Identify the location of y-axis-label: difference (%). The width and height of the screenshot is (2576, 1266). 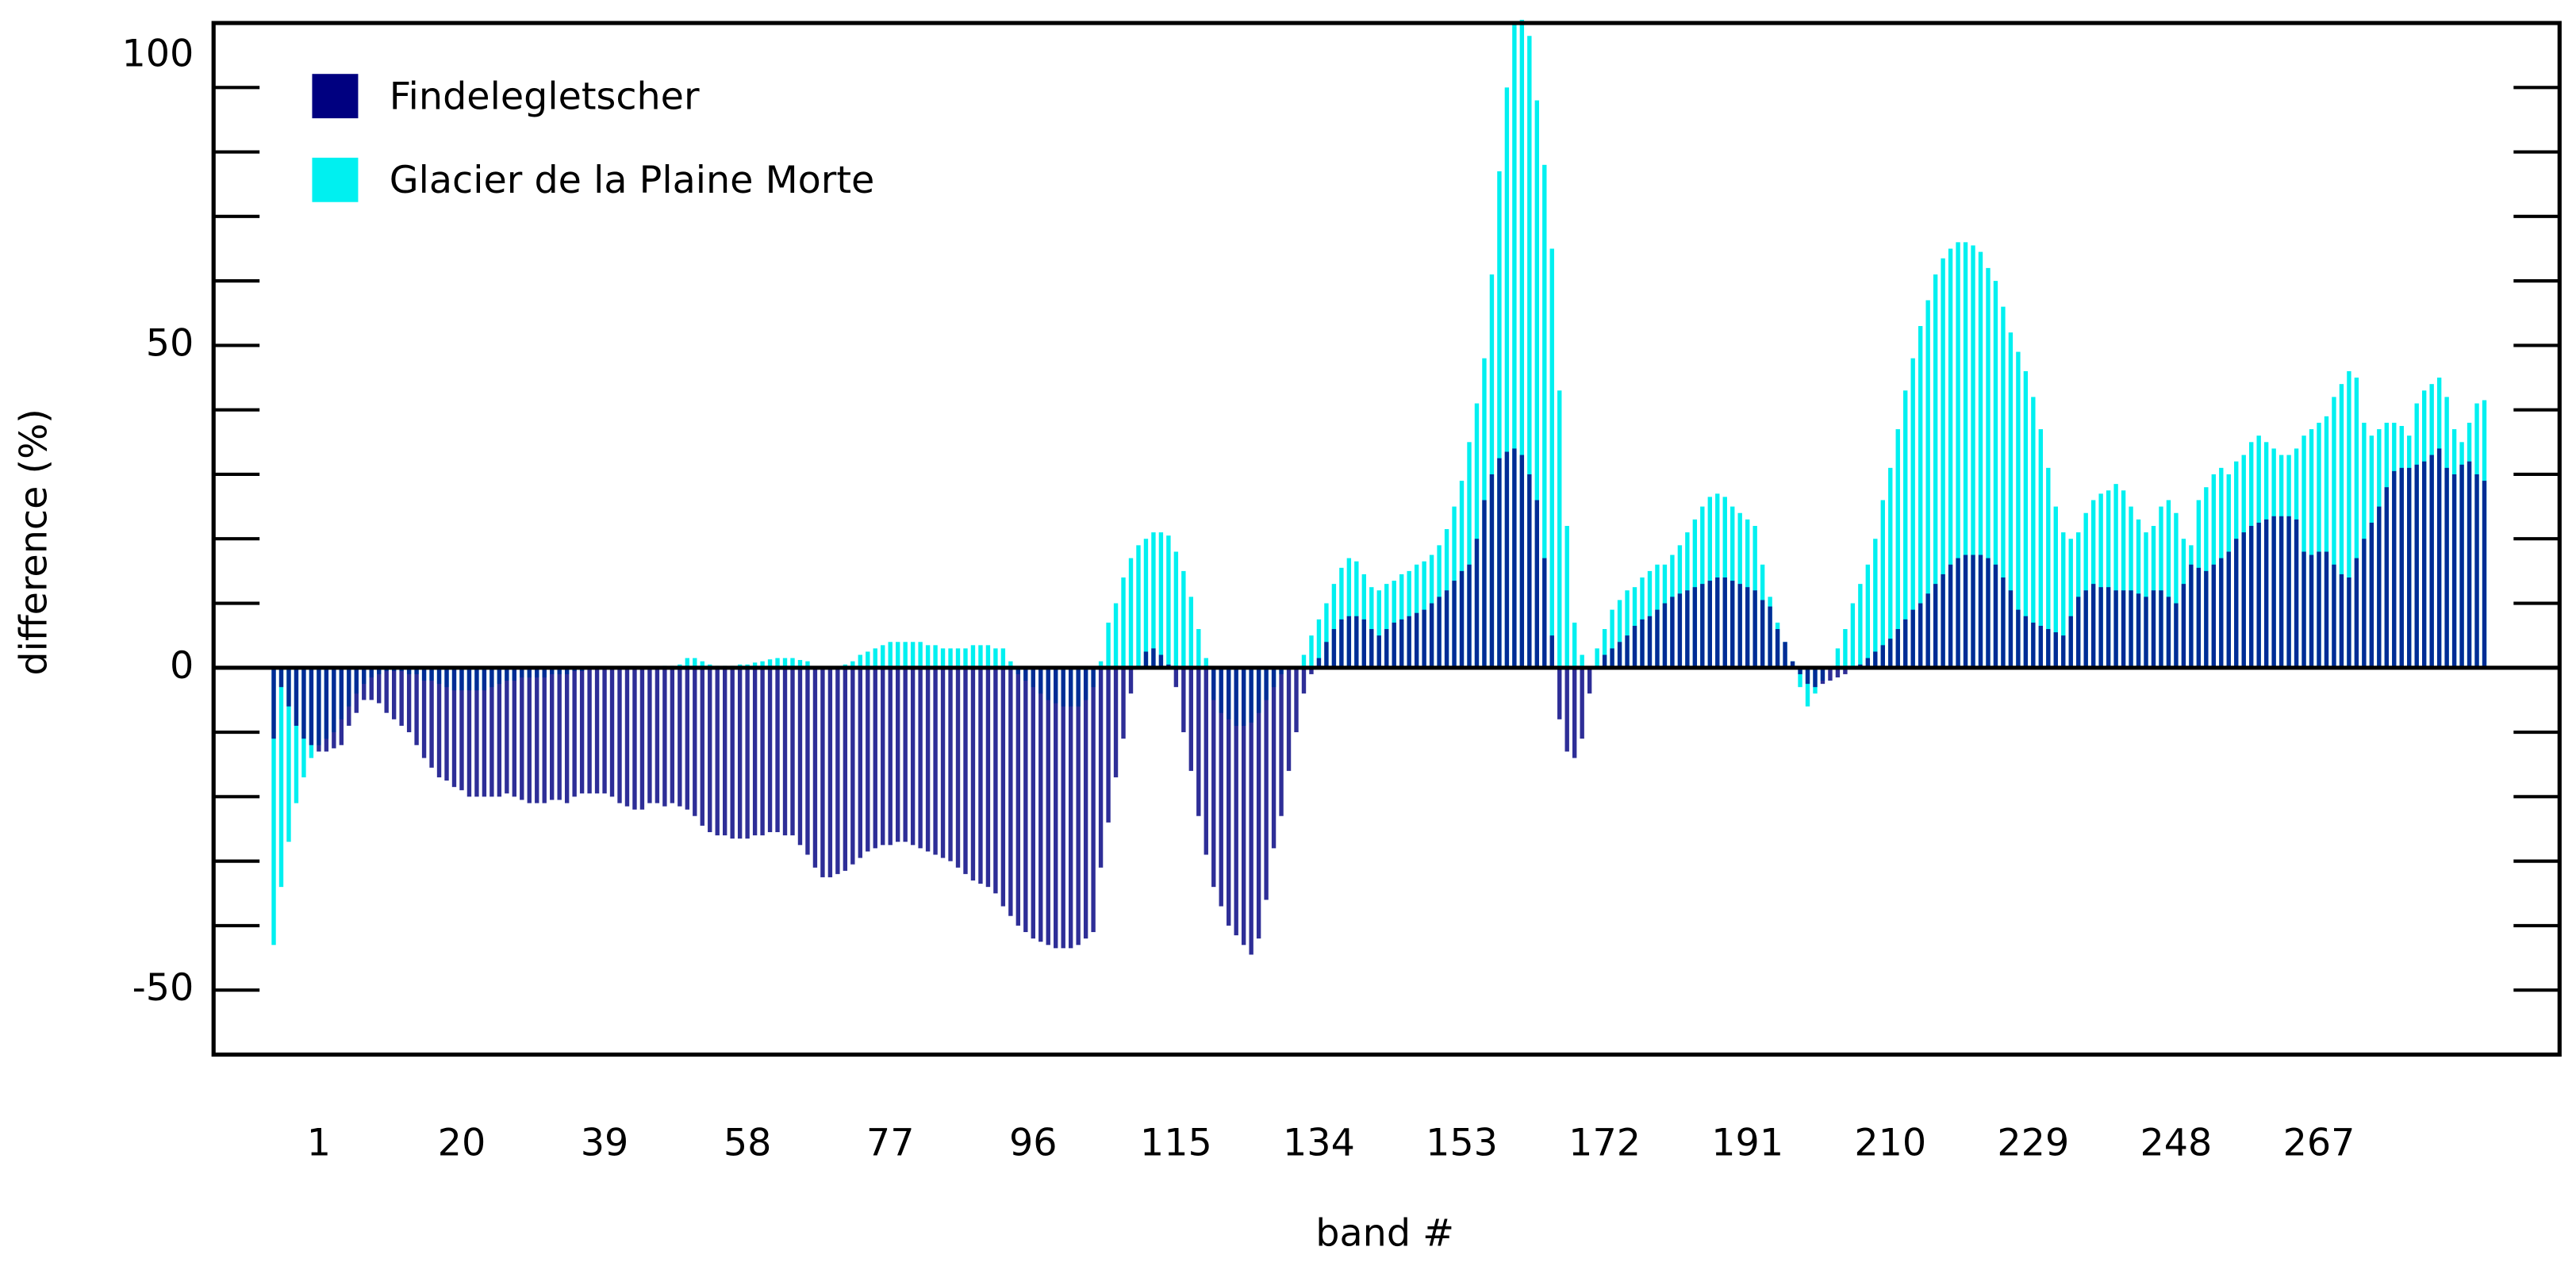
(34, 542).